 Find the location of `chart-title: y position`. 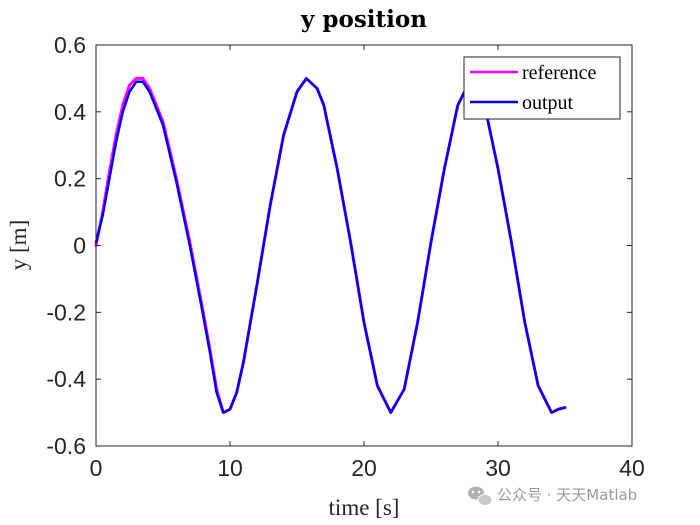

chart-title: y position is located at coordinates (363, 19).